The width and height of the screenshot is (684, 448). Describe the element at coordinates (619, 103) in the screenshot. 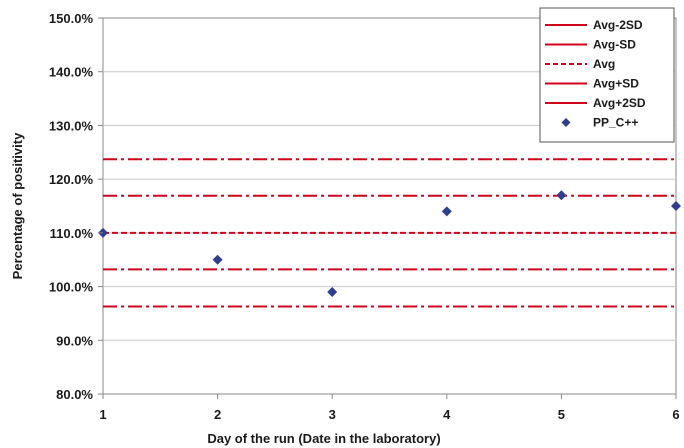

I see `legend-label: Avg+2SD` at that location.